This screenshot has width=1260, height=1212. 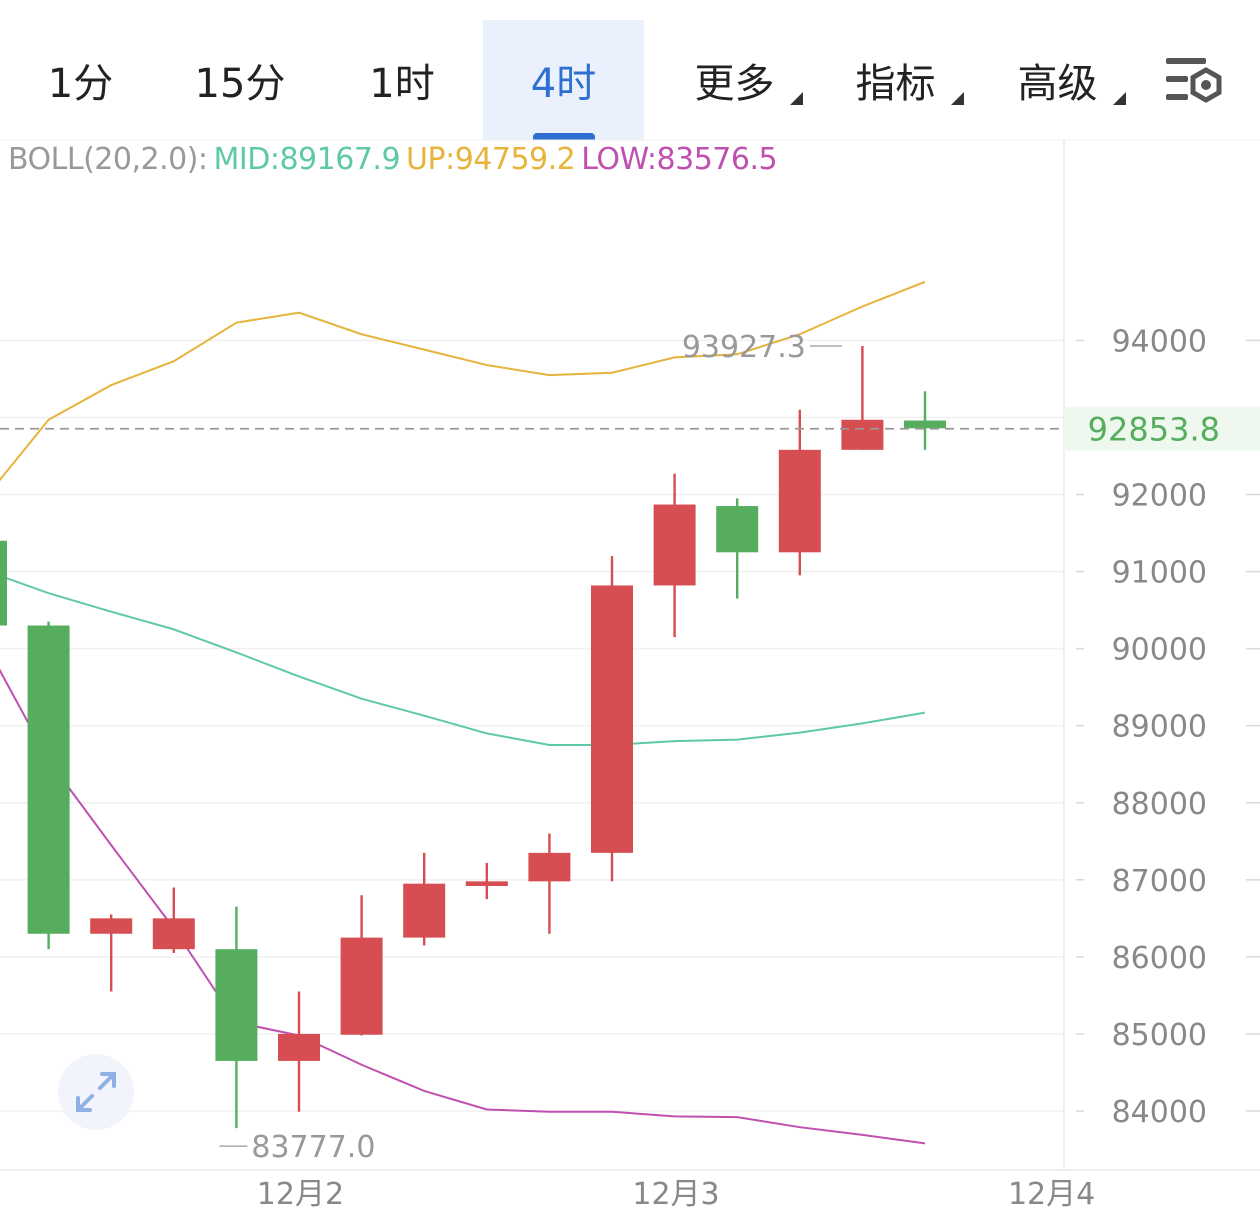 What do you see at coordinates (1159, 804) in the screenshot?
I see `y-tick-label: 88000` at bounding box center [1159, 804].